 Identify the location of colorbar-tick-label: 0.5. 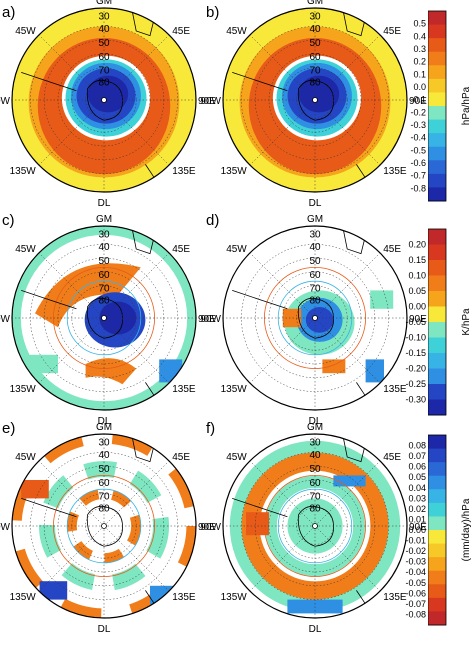
(419, 24).